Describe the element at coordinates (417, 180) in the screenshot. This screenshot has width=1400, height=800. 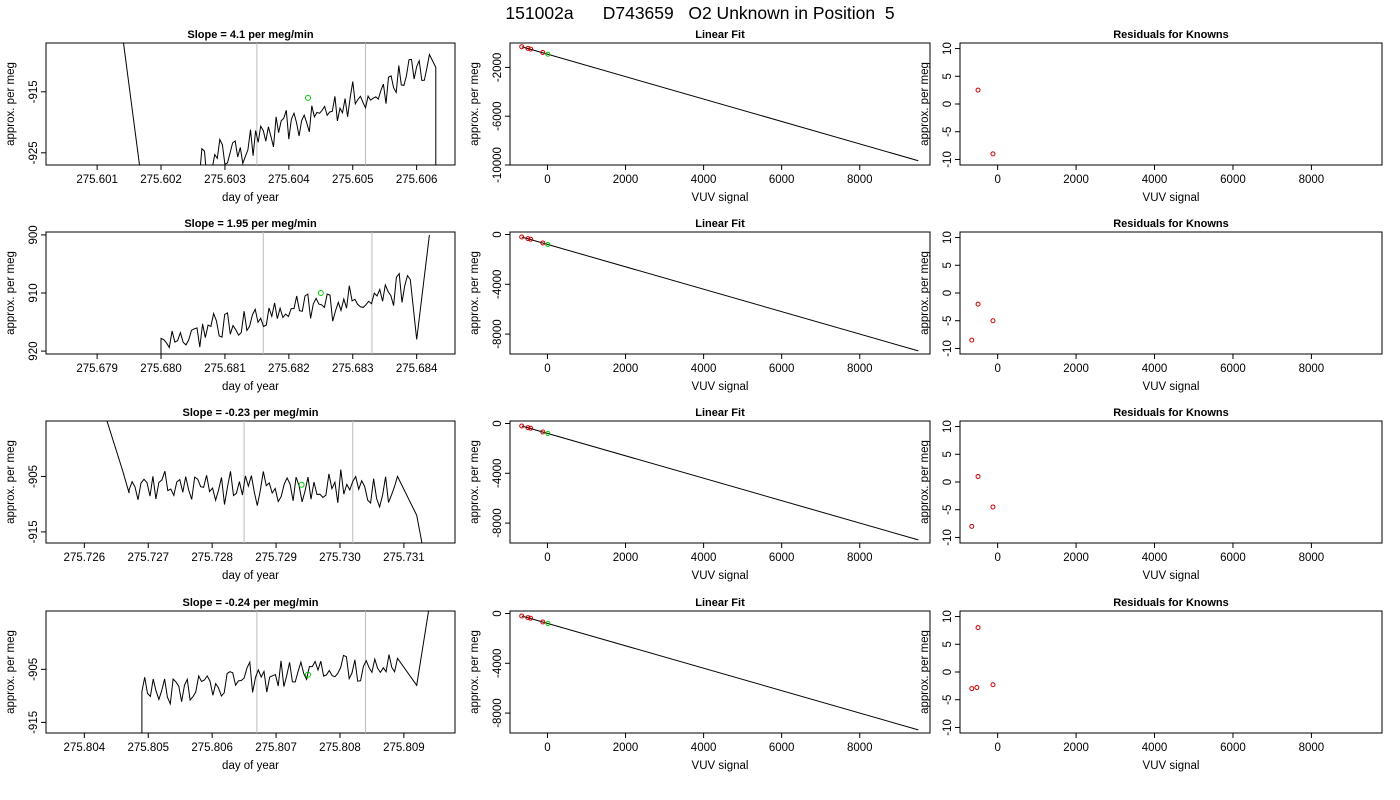
I see `x-tick-label: 275.606` at that location.